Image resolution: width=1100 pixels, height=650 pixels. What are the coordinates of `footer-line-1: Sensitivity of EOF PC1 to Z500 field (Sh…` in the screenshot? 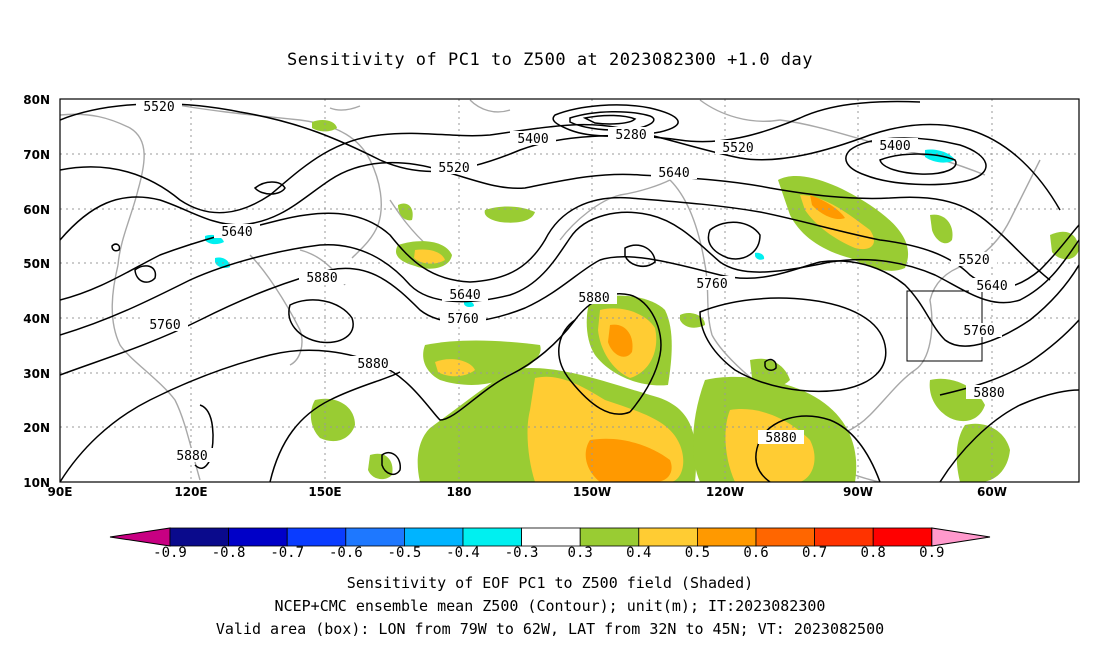 It's located at (550, 583).